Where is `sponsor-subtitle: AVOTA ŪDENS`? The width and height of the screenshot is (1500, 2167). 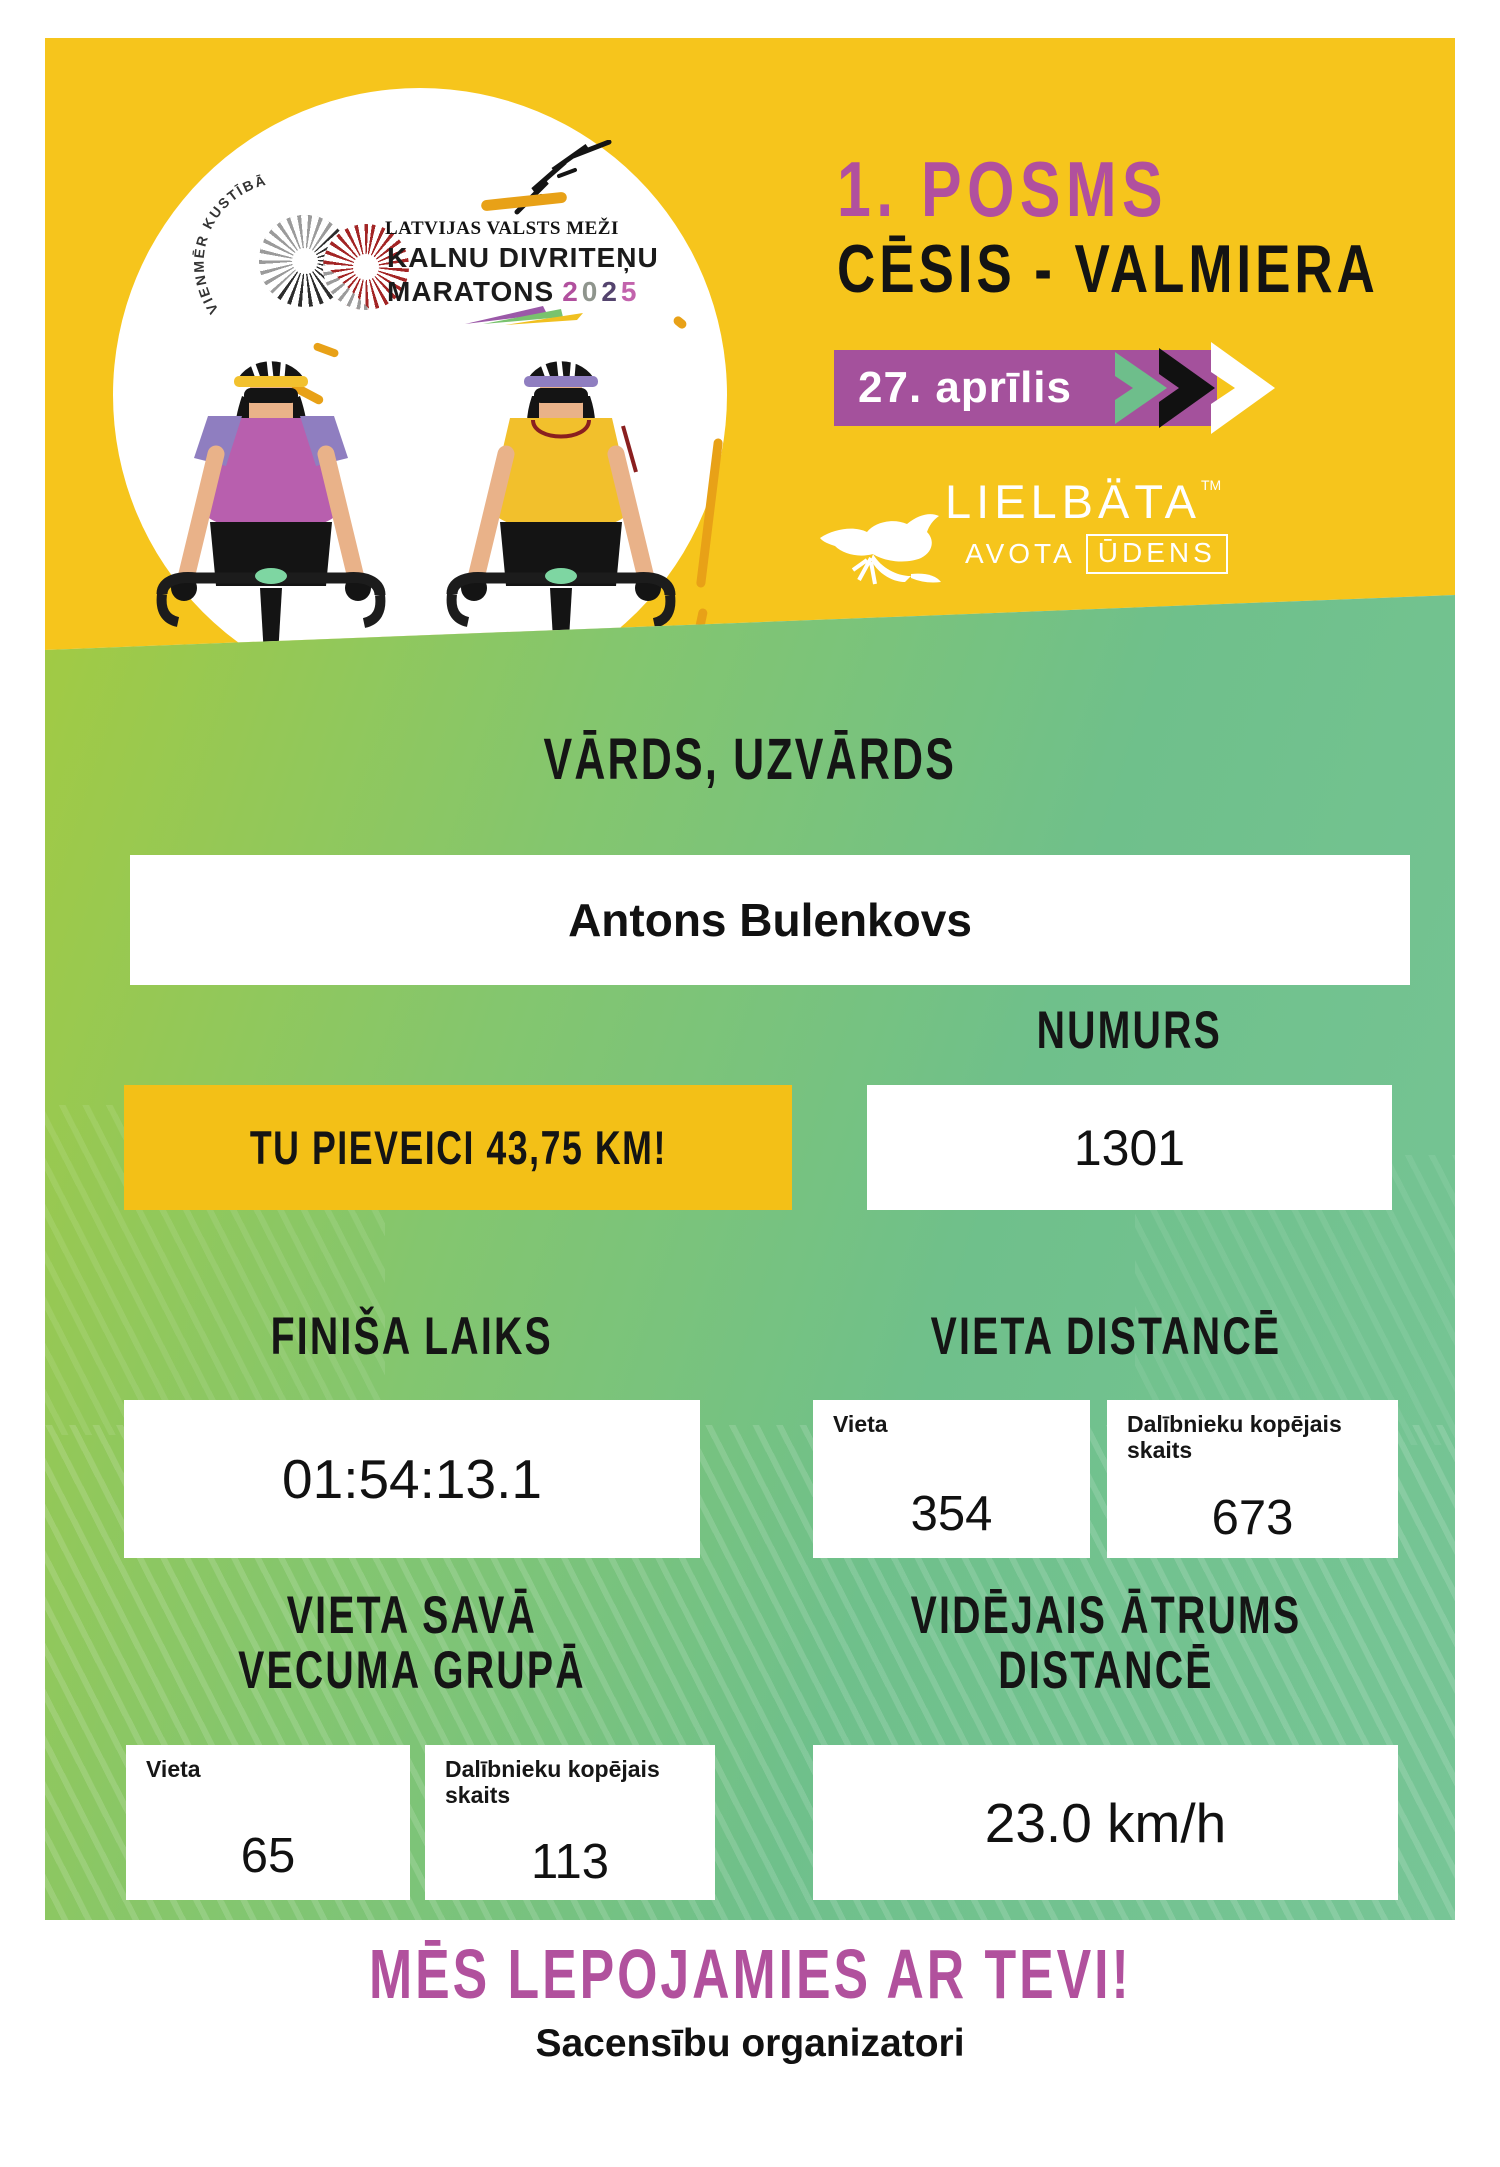
sponsor-subtitle: AVOTA ŪDENS is located at coordinates (1096, 554).